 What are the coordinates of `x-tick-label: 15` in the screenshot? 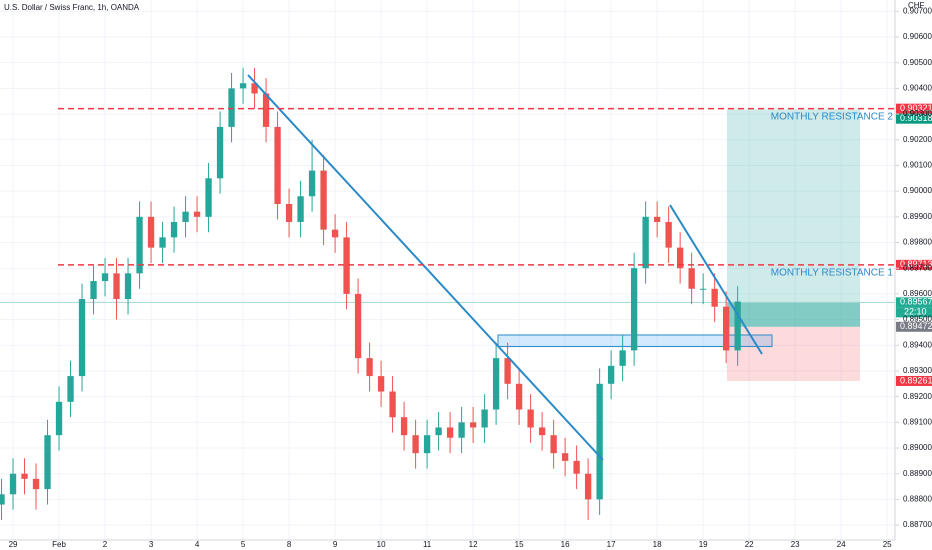 It's located at (519, 544).